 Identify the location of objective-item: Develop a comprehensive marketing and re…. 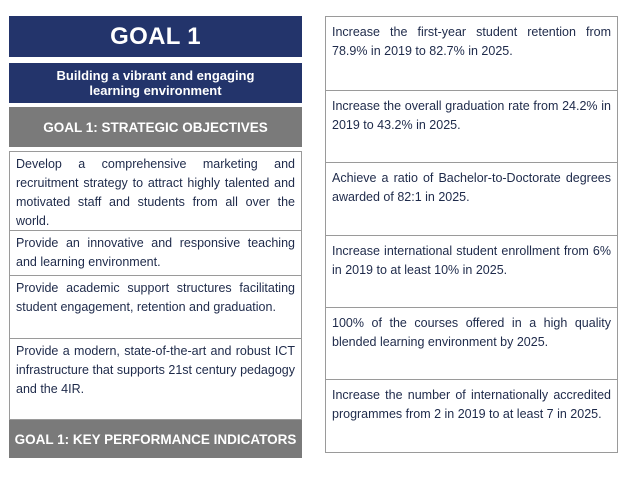
(155, 191).